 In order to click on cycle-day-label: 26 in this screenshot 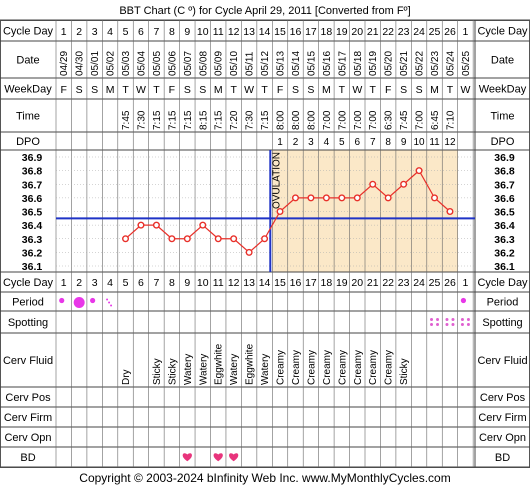, I will do `click(450, 32)`.